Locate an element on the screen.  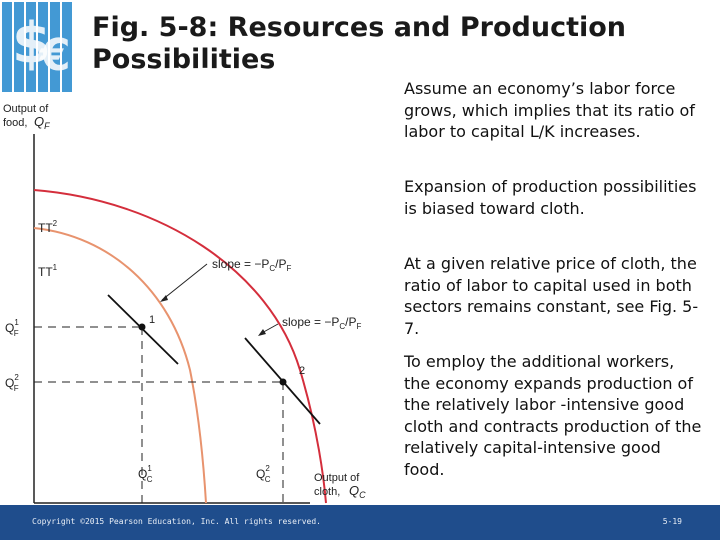
tt1-label: TT1 is located at coordinates (48, 271).